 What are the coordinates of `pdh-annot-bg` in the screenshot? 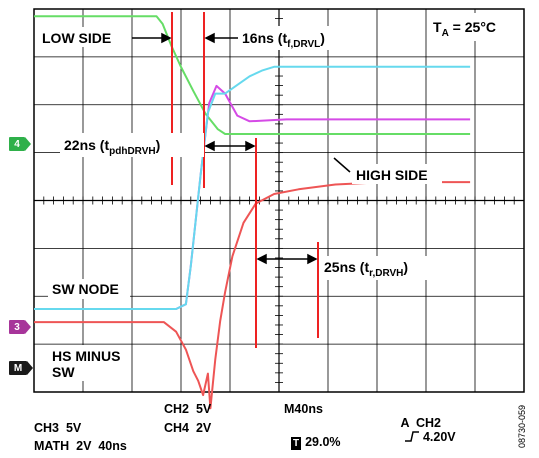 It's located at (132, 145).